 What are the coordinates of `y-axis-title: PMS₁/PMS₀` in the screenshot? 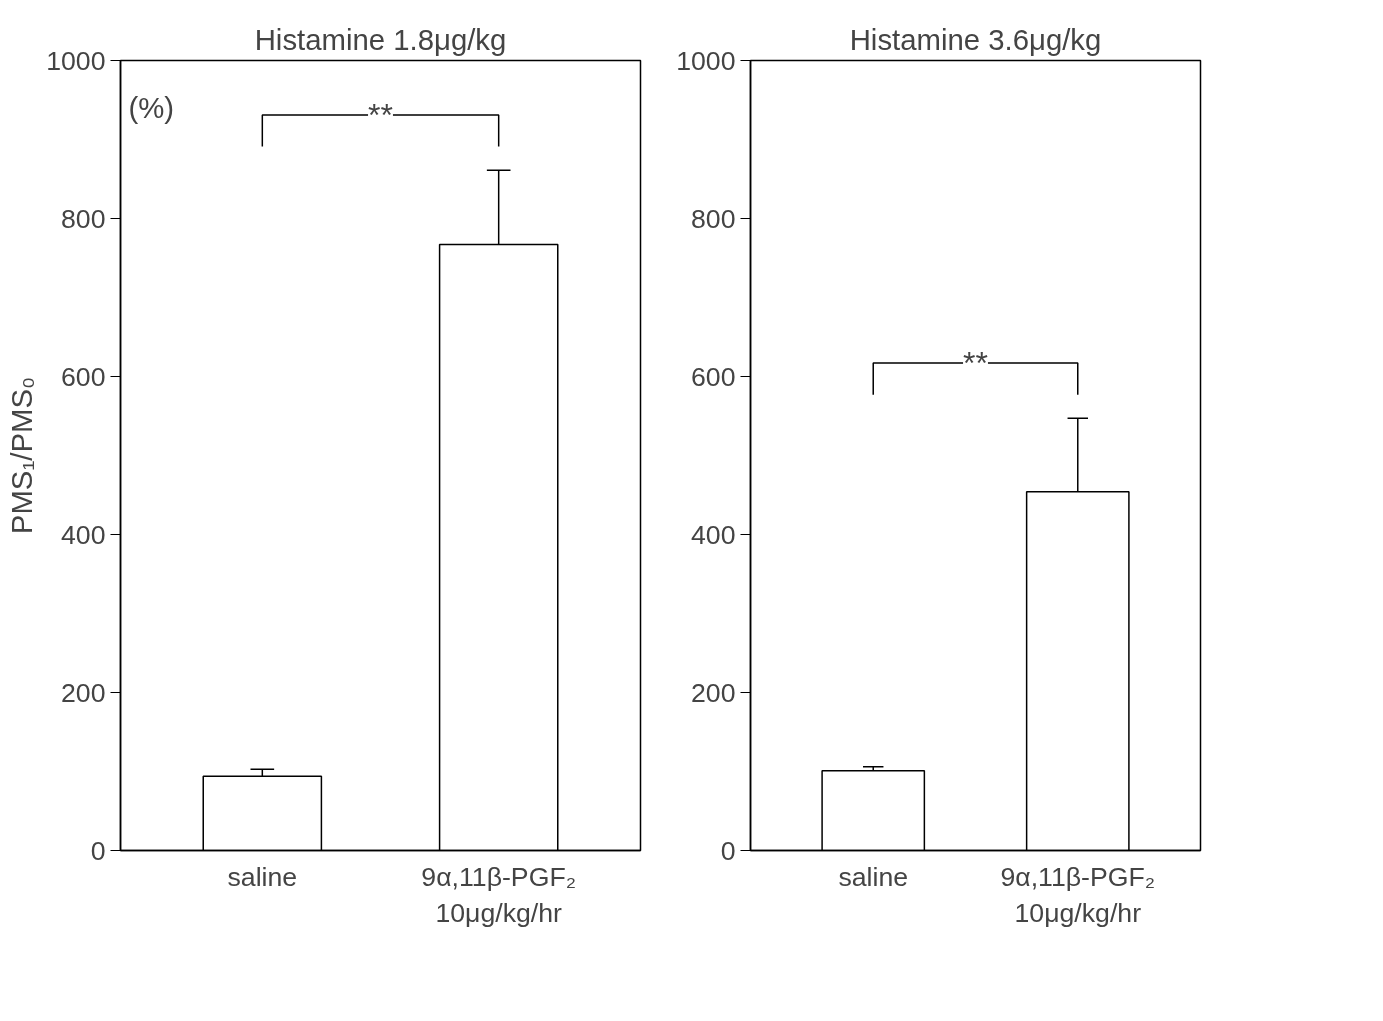 It's located at (22, 455).